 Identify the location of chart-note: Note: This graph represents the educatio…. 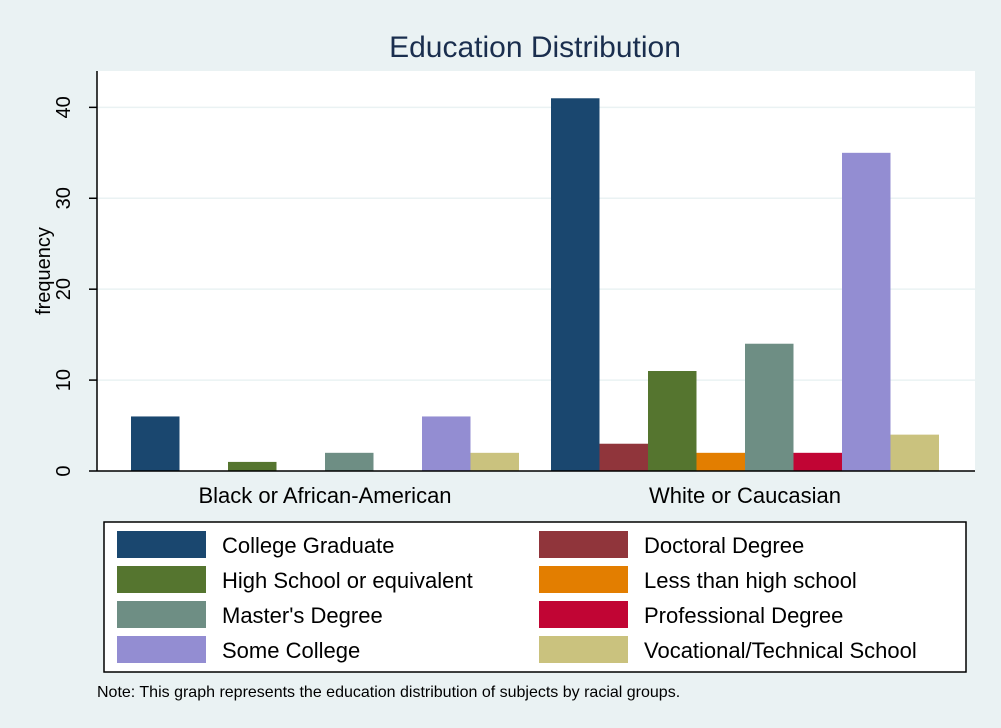
(388, 692).